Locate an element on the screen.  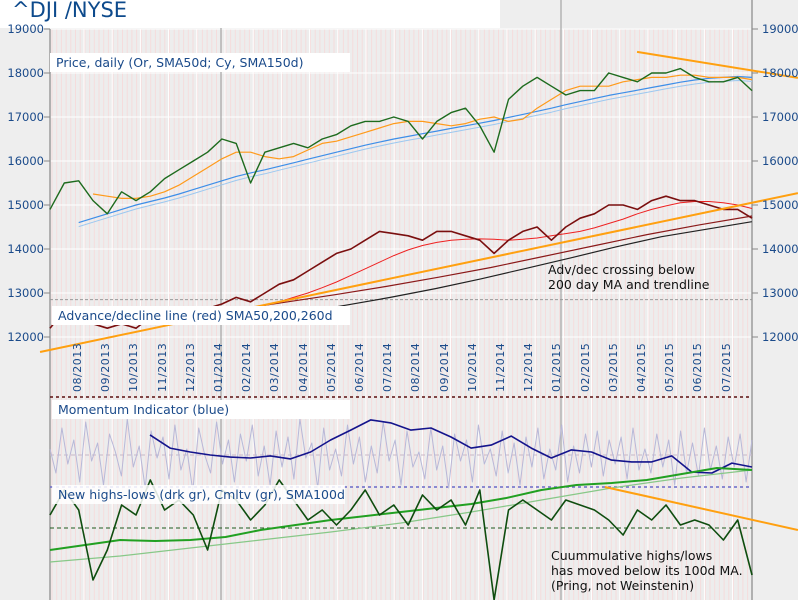
x-tick-label: 07/2015 is located at coordinates (726, 367).